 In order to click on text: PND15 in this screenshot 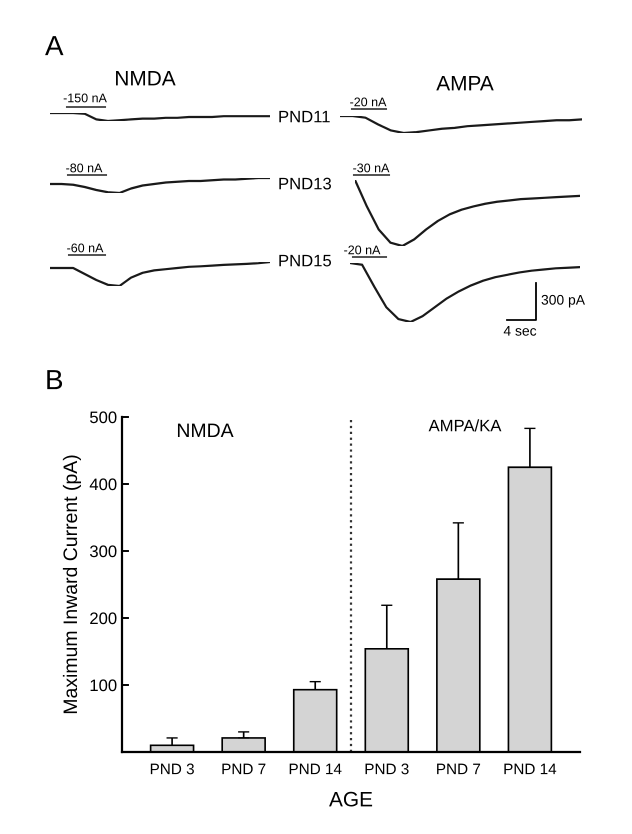, I will do `click(305, 260)`.